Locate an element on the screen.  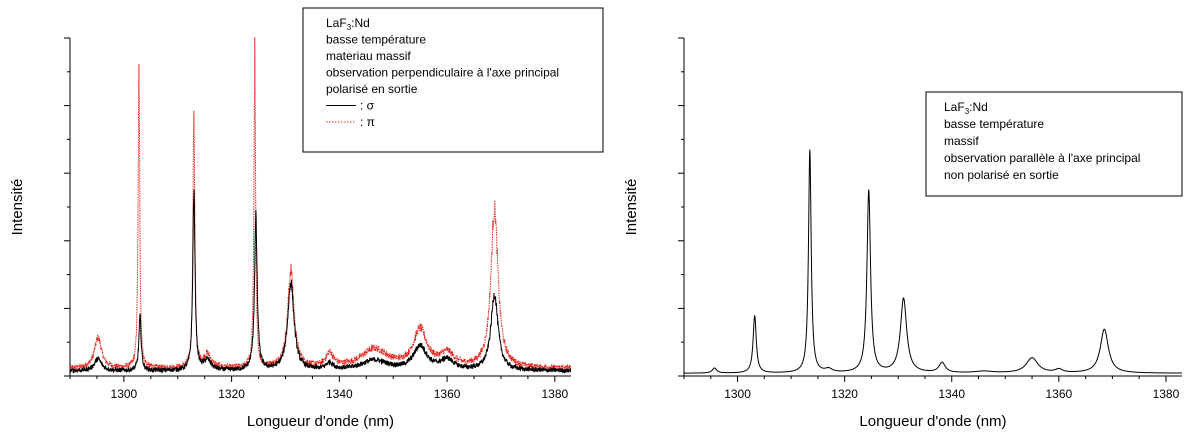
legend-text-line: observation parallèle à l'axe principal is located at coordinates (1042, 158).